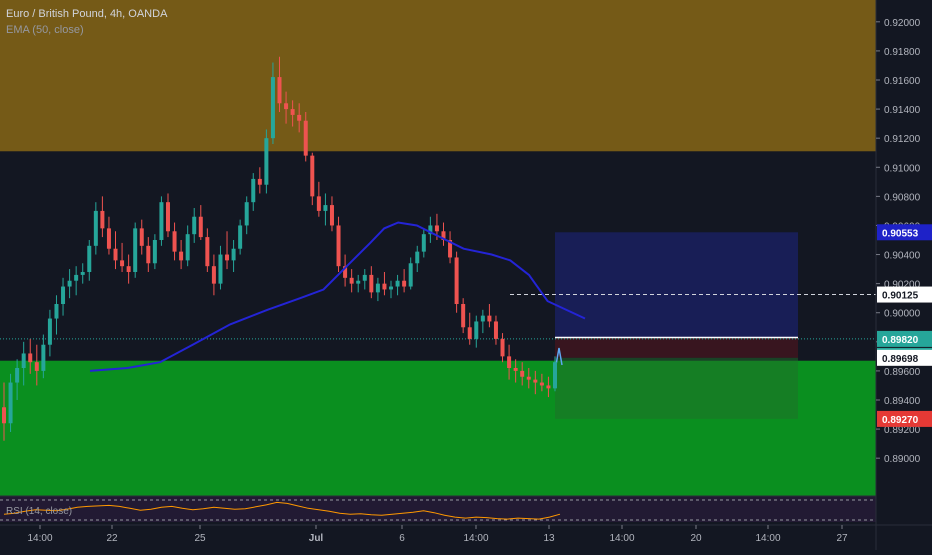  What do you see at coordinates (39, 511) in the screenshot?
I see `rsi-legend: RSI (14, close)` at bounding box center [39, 511].